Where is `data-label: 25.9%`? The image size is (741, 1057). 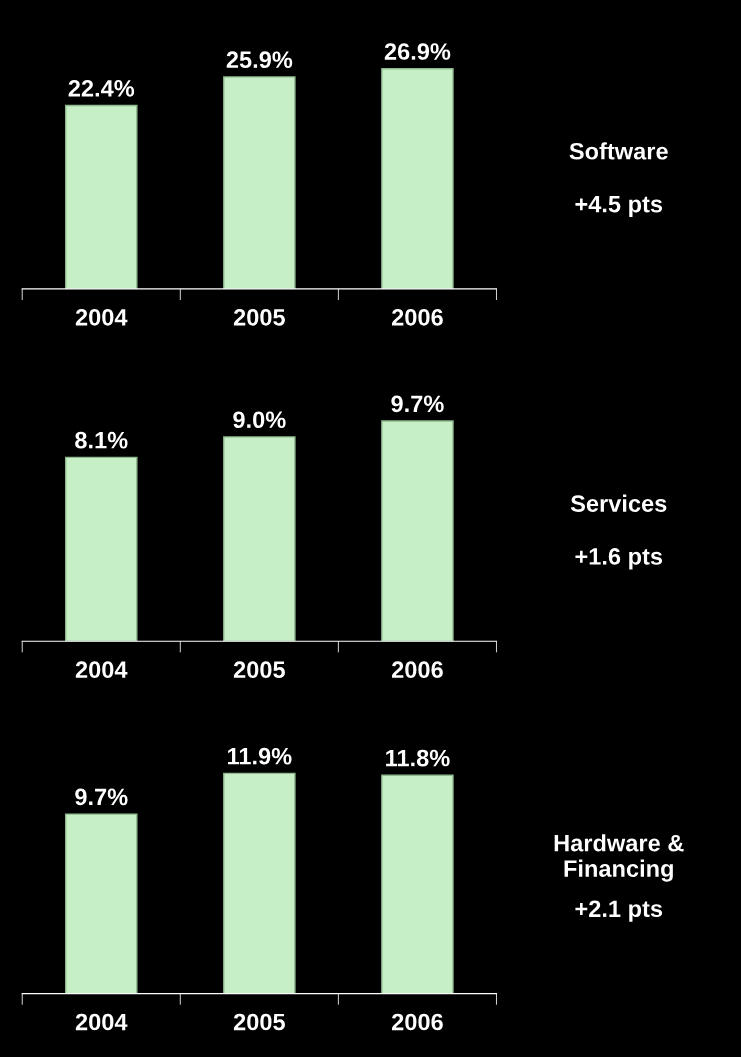 data-label: 25.9% is located at coordinates (259, 60).